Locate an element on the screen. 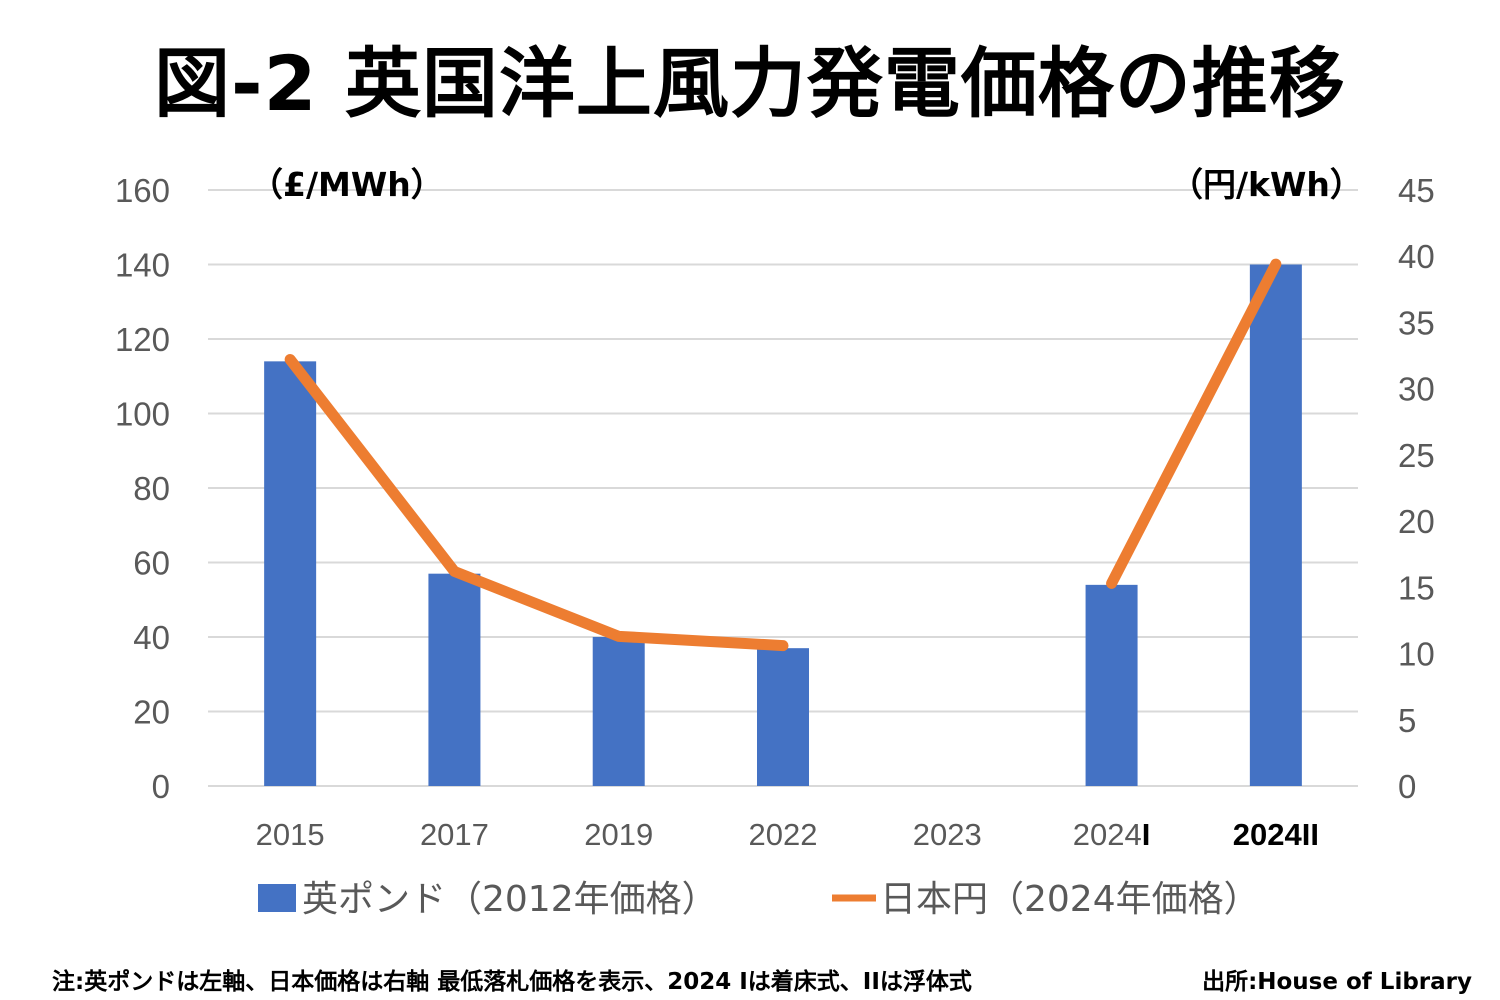 This screenshot has height=1000, width=1500. left-tick-label: 40 is located at coordinates (151, 637).